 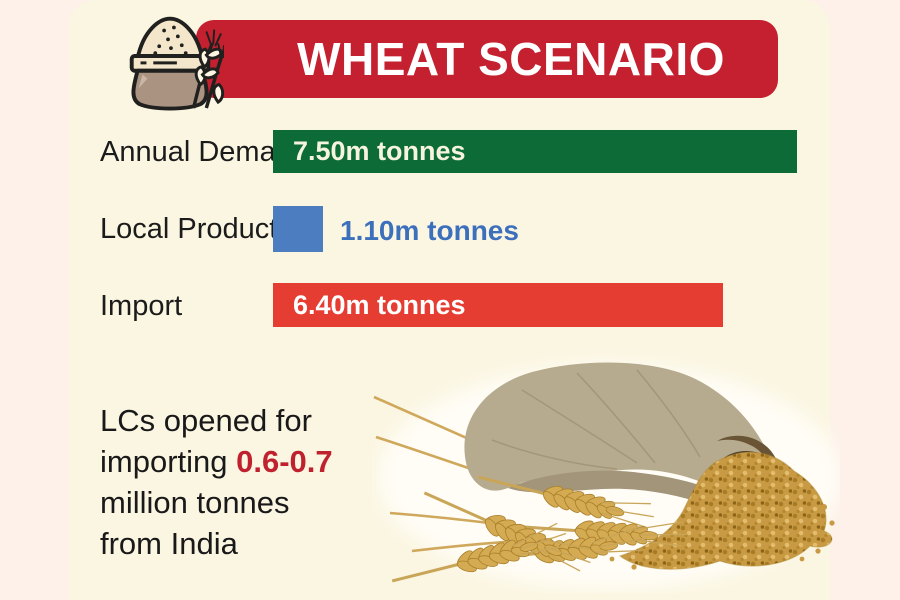 What do you see at coordinates (379, 304) in the screenshot?
I see `value-import: 6.40m tonnes` at bounding box center [379, 304].